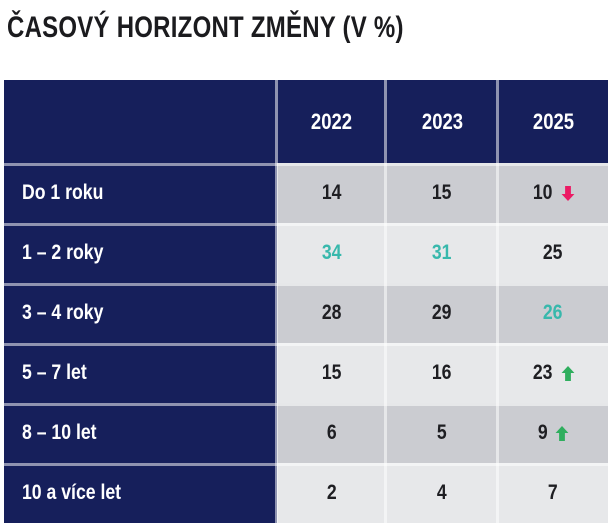  Describe the element at coordinates (543, 192) in the screenshot. I see `cell-value: 10` at that location.